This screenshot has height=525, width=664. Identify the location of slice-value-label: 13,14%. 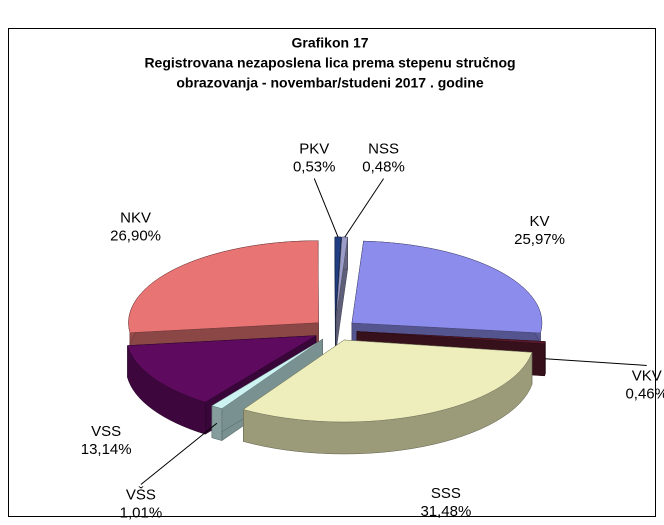
(106, 449).